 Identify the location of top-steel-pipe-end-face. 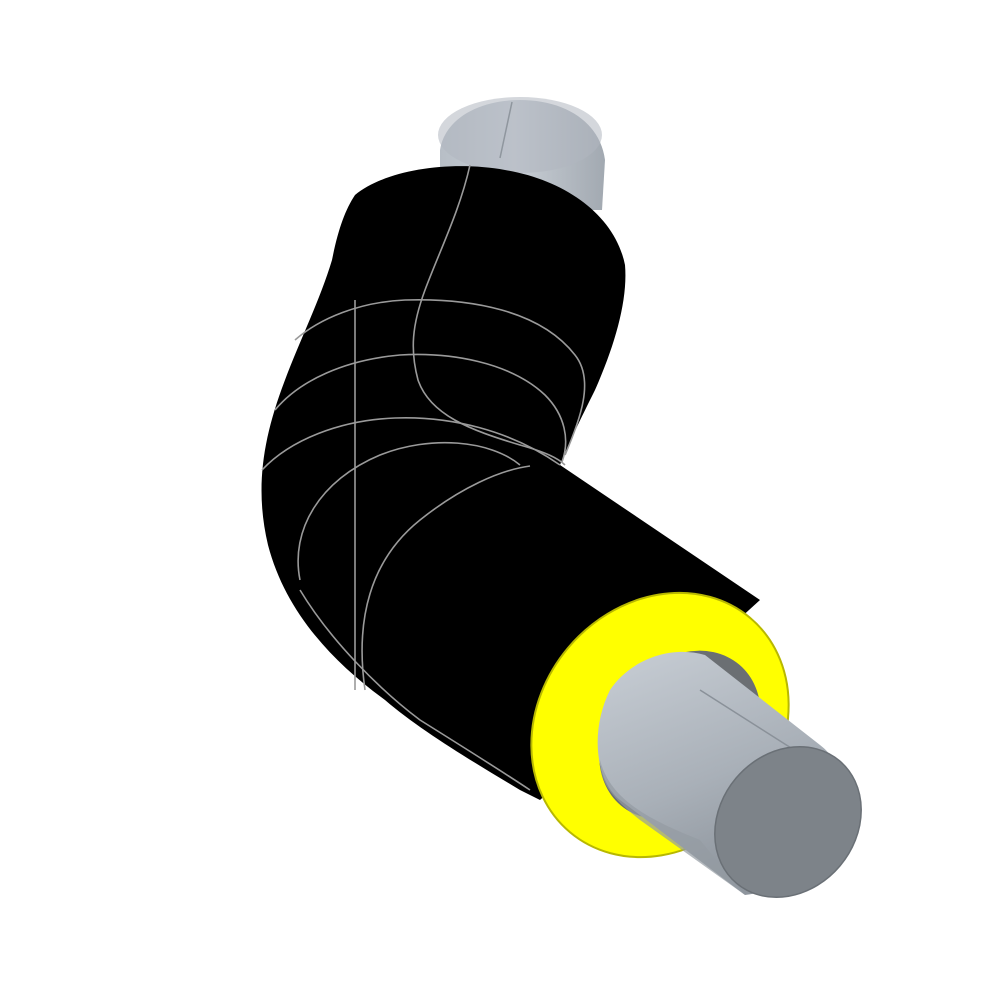
(520, 135).